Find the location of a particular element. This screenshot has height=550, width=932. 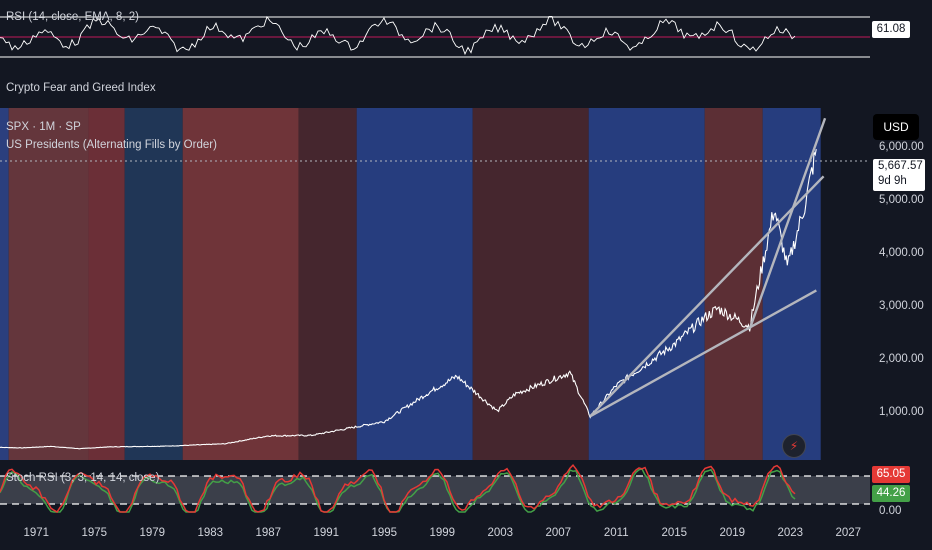

rsi-value-tag: 61.08 is located at coordinates (891, 29).